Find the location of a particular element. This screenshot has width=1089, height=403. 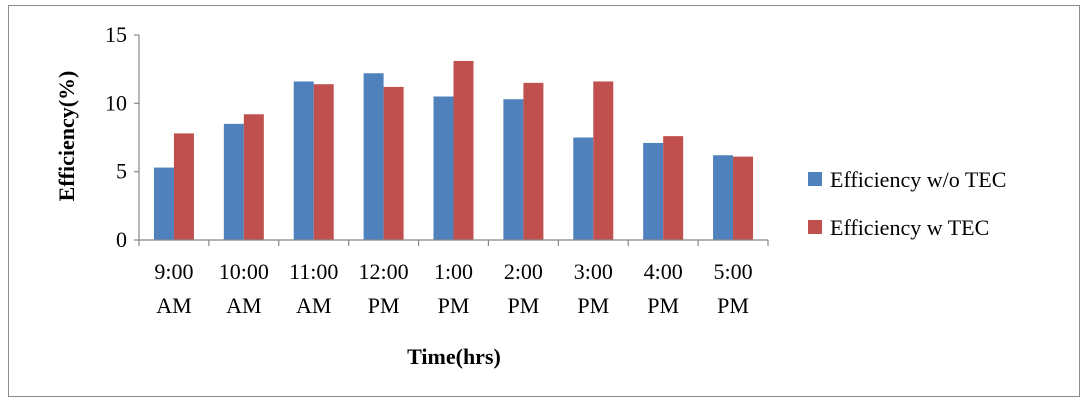

x-tick-label-8-line-2: PM is located at coordinates (663, 305).